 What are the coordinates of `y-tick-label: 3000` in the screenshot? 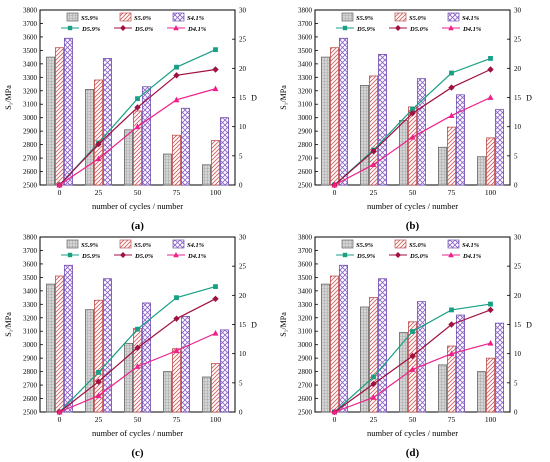 It's located at (30, 345).